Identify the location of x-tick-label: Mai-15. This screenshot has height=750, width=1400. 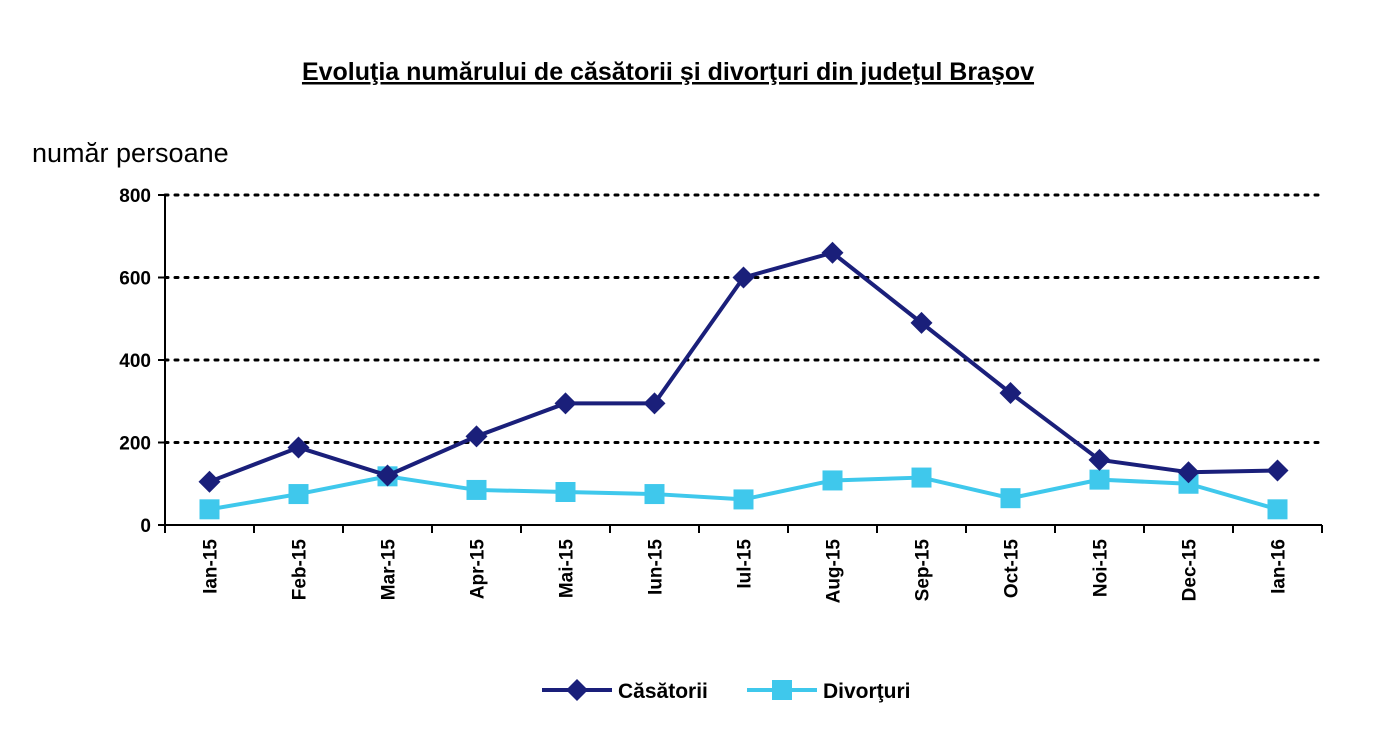
(567, 569).